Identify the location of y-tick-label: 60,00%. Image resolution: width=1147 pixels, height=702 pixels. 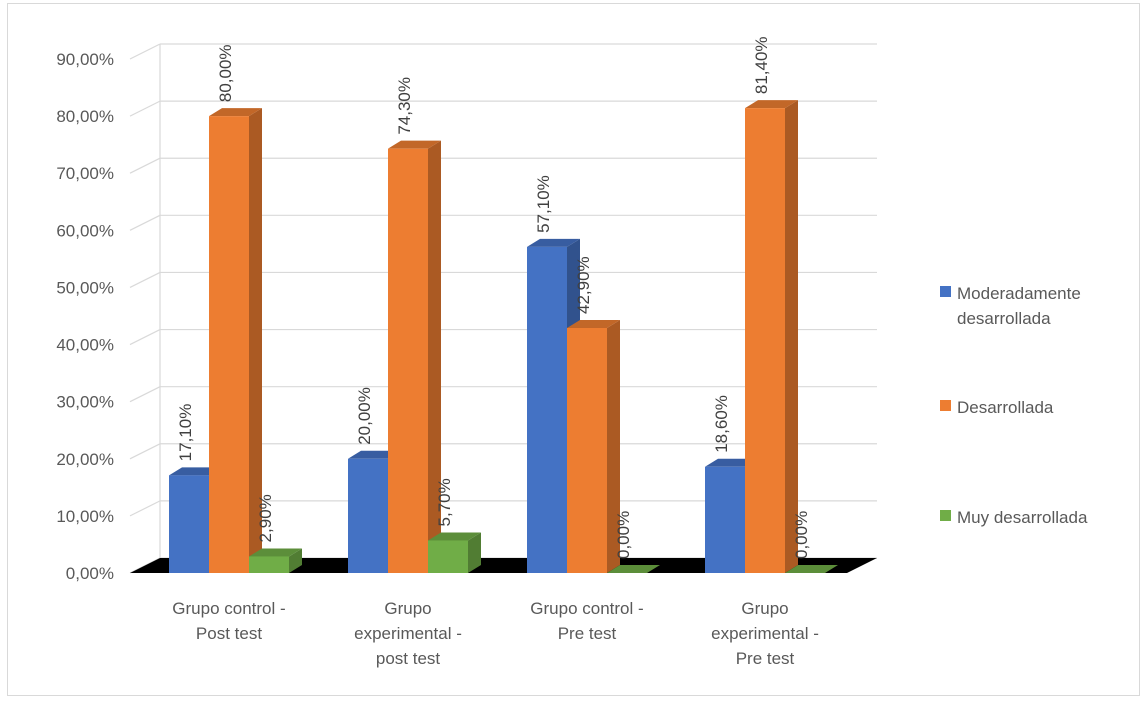
(85, 230).